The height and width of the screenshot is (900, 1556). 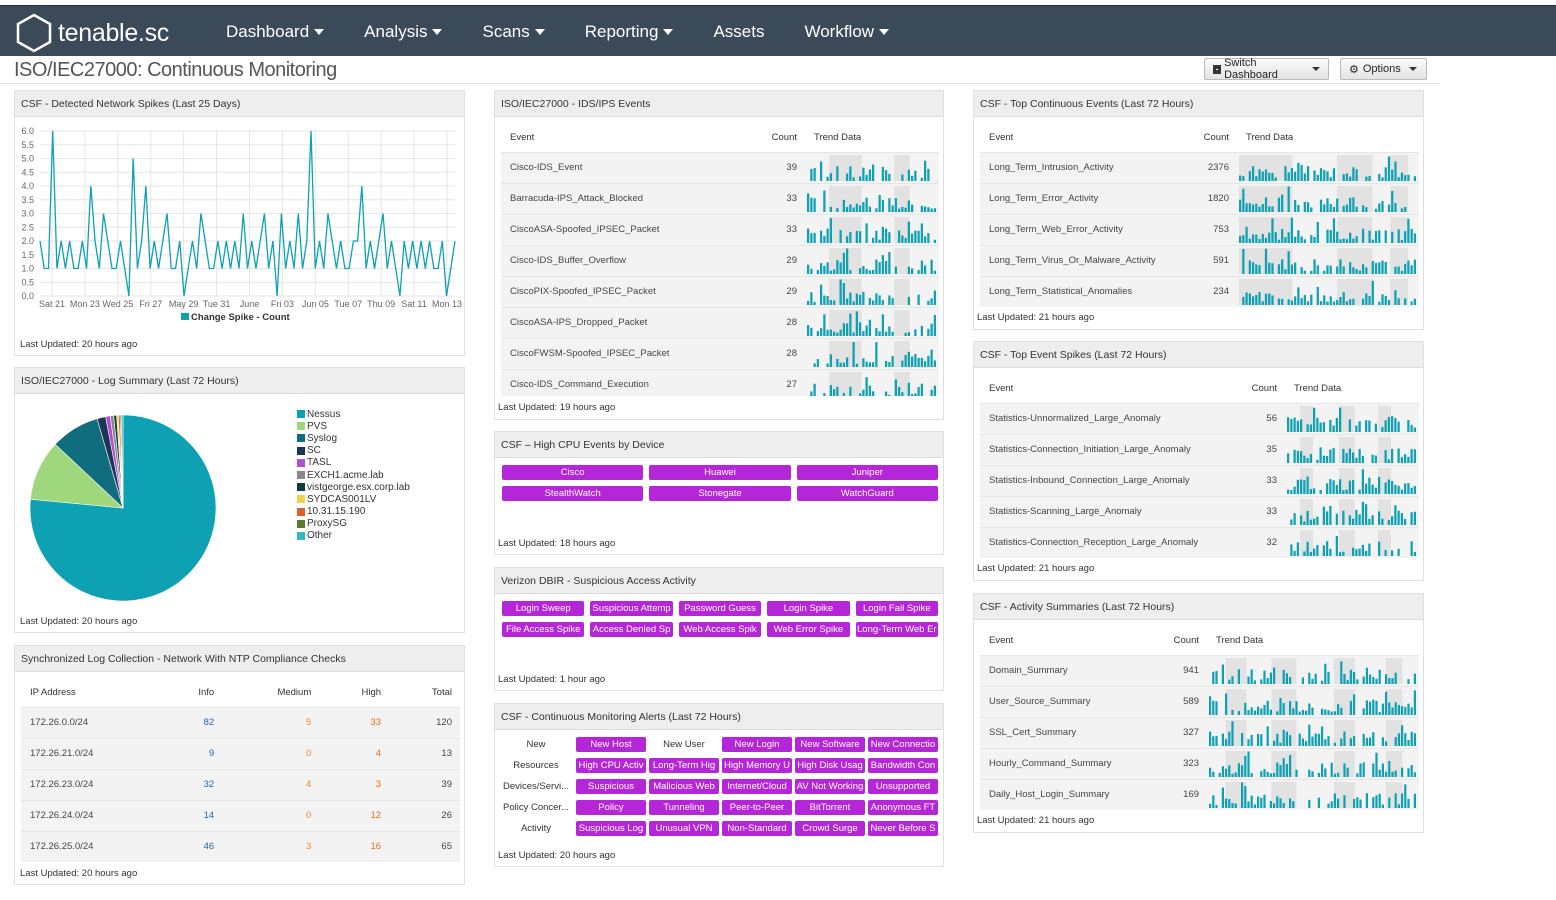 I want to click on nav-scans: Scans, so click(x=513, y=32).